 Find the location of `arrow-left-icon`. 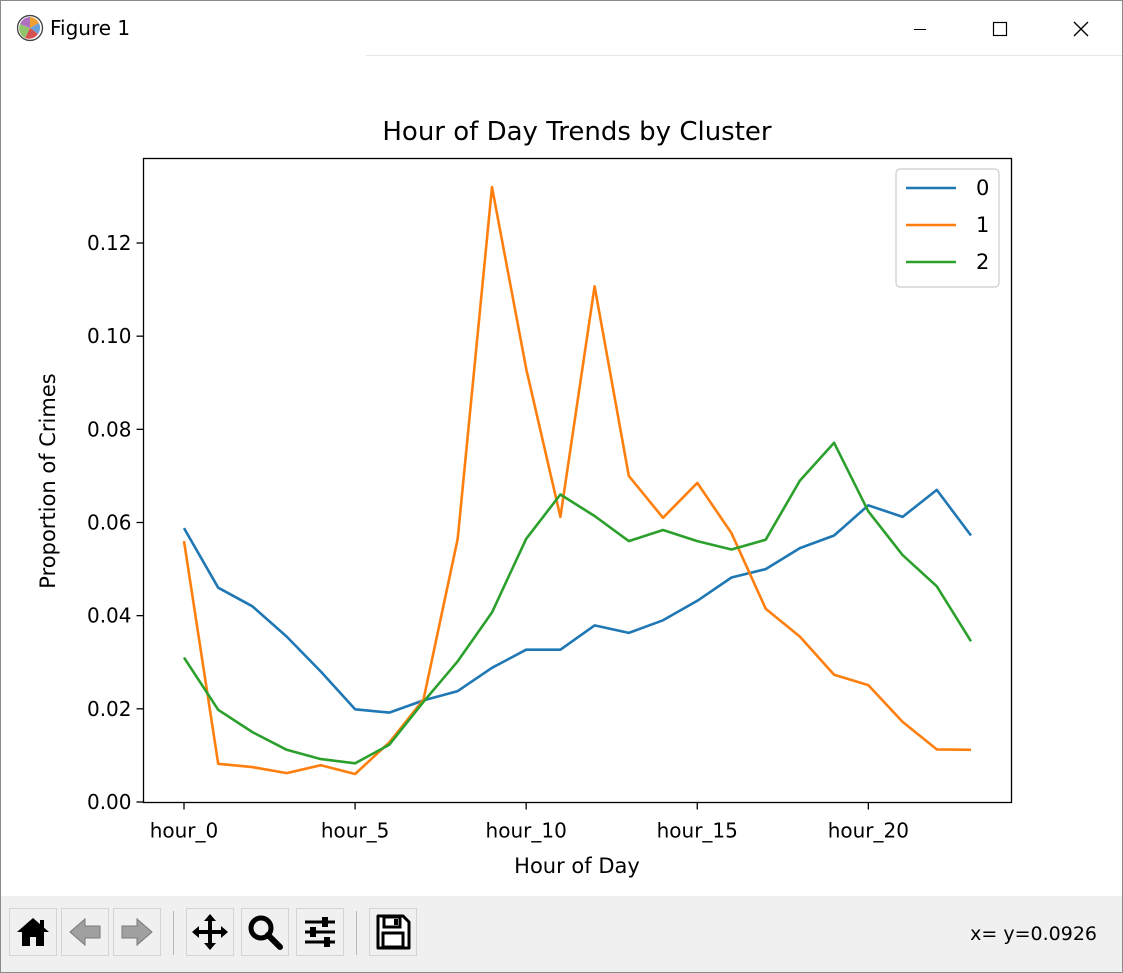

arrow-left-icon is located at coordinates (85, 932).